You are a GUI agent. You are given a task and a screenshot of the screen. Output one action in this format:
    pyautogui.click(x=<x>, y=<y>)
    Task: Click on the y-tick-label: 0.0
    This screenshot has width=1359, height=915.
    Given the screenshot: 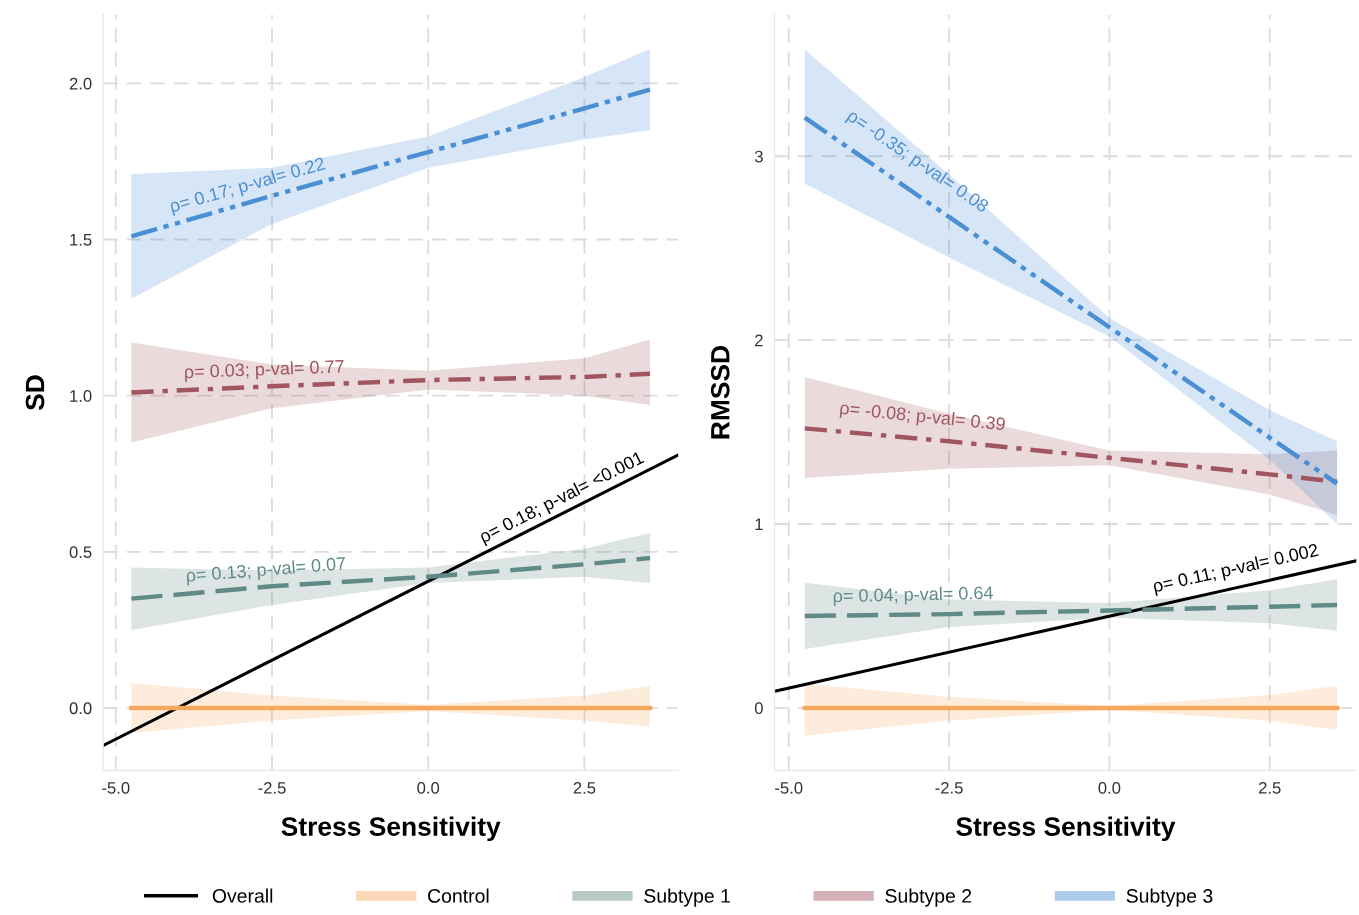 What is the action you would take?
    pyautogui.click(x=80, y=708)
    